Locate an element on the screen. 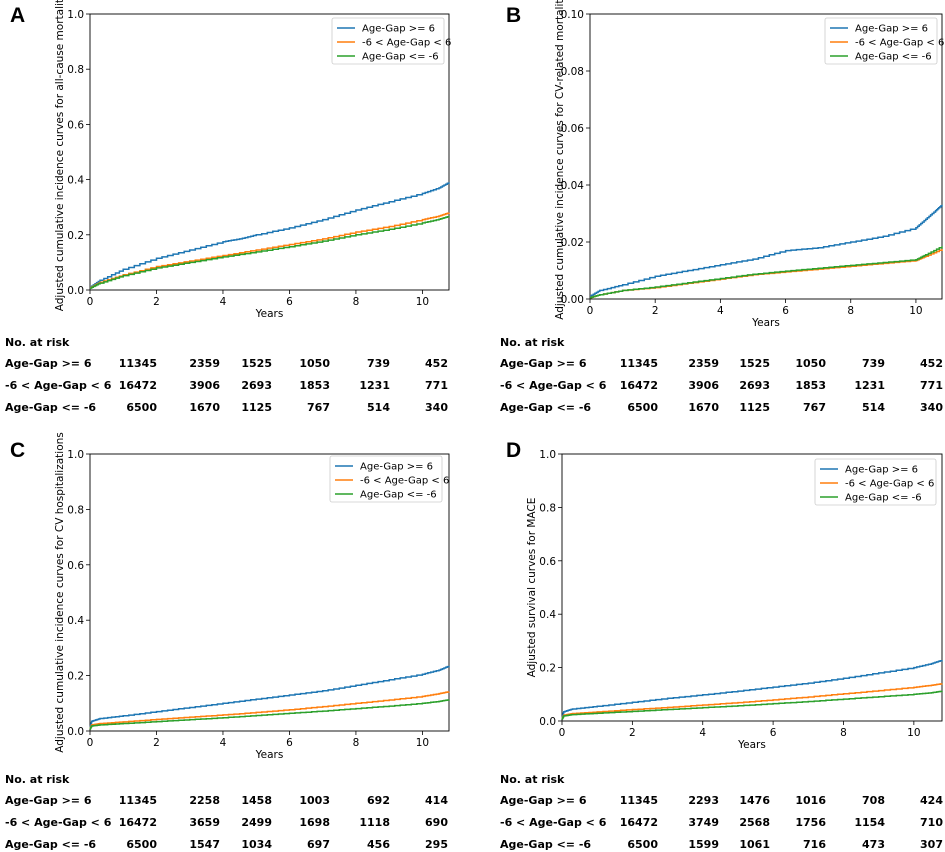  risk-cell: 514 is located at coordinates (378, 407).